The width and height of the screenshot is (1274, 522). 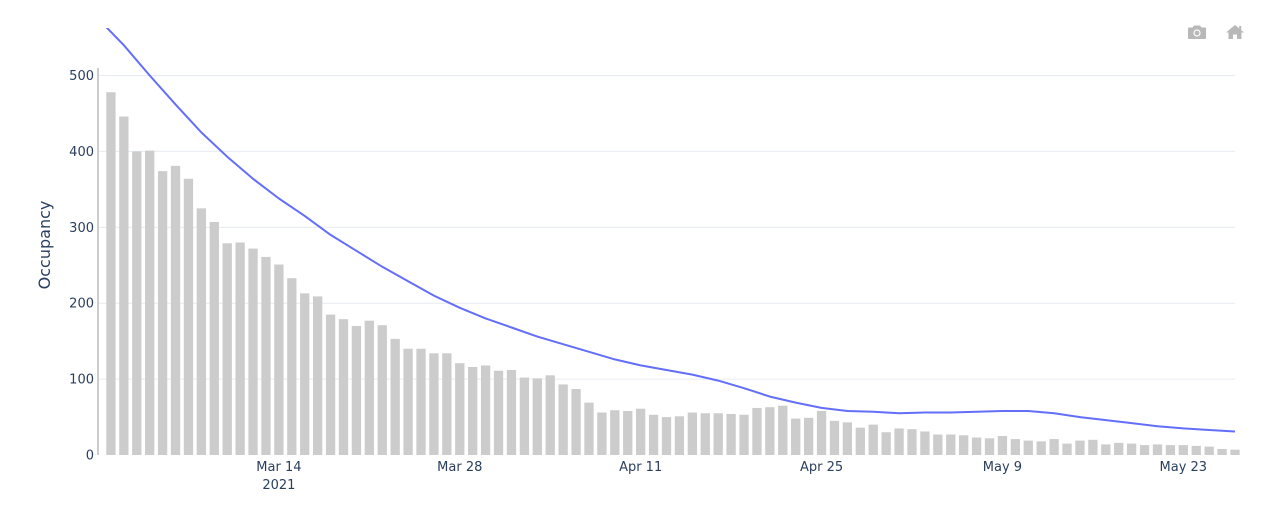 I want to click on x-tick-label: Apr 11, so click(x=640, y=467).